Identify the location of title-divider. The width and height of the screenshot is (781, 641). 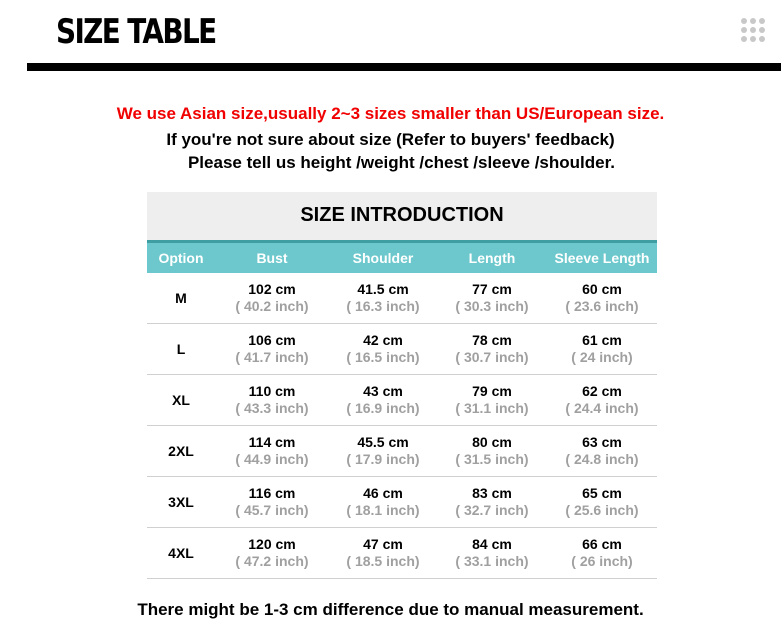
(402, 241).